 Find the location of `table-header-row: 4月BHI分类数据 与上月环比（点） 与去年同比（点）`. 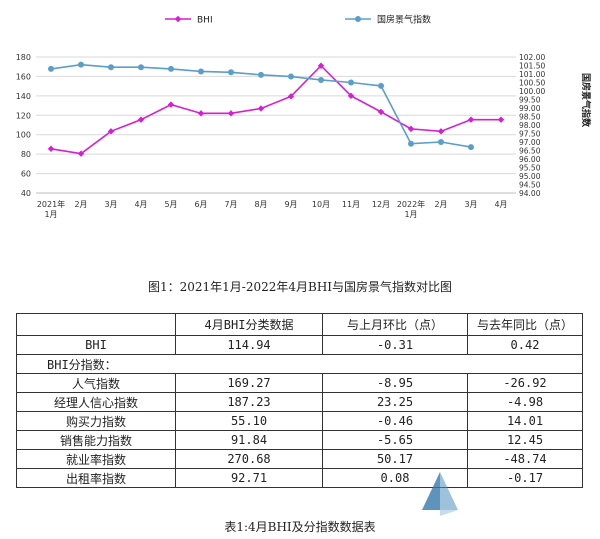

table-header-row: 4月BHI分类数据 与上月环比（点） 与去年同比（点） is located at coordinates (299, 324).